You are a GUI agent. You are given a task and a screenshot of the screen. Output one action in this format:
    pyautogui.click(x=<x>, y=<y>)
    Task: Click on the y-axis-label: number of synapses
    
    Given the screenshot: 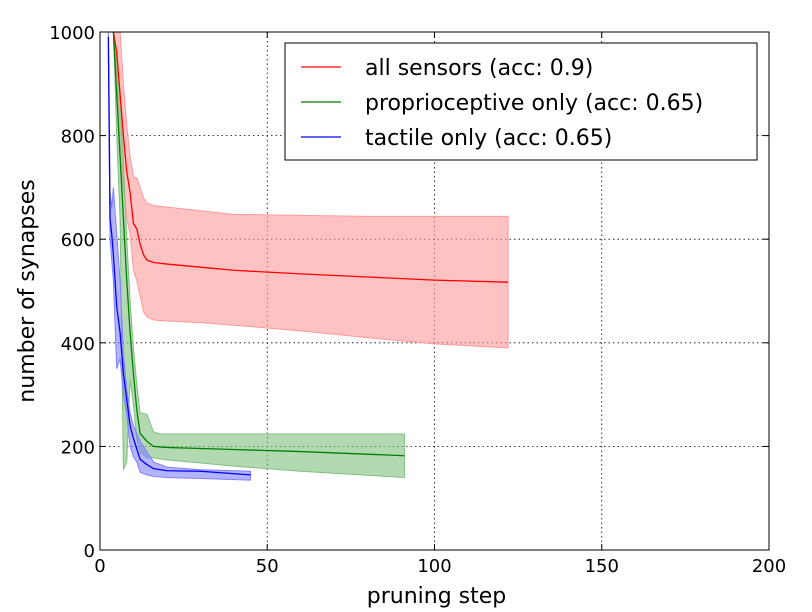 What is the action you would take?
    pyautogui.click(x=27, y=290)
    